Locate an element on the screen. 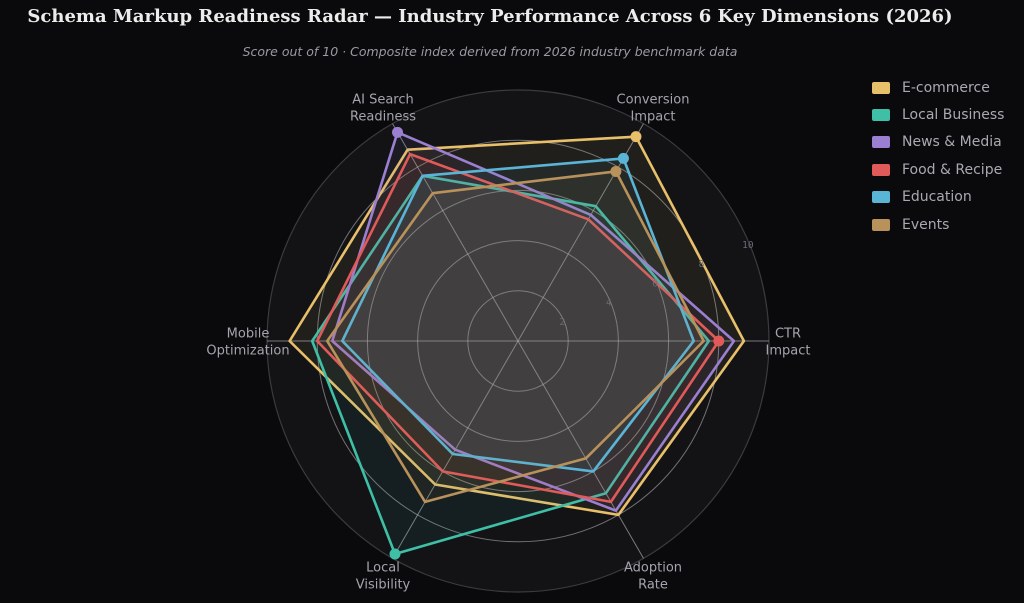  axis-label: AI Search Readiness is located at coordinates (383, 109).